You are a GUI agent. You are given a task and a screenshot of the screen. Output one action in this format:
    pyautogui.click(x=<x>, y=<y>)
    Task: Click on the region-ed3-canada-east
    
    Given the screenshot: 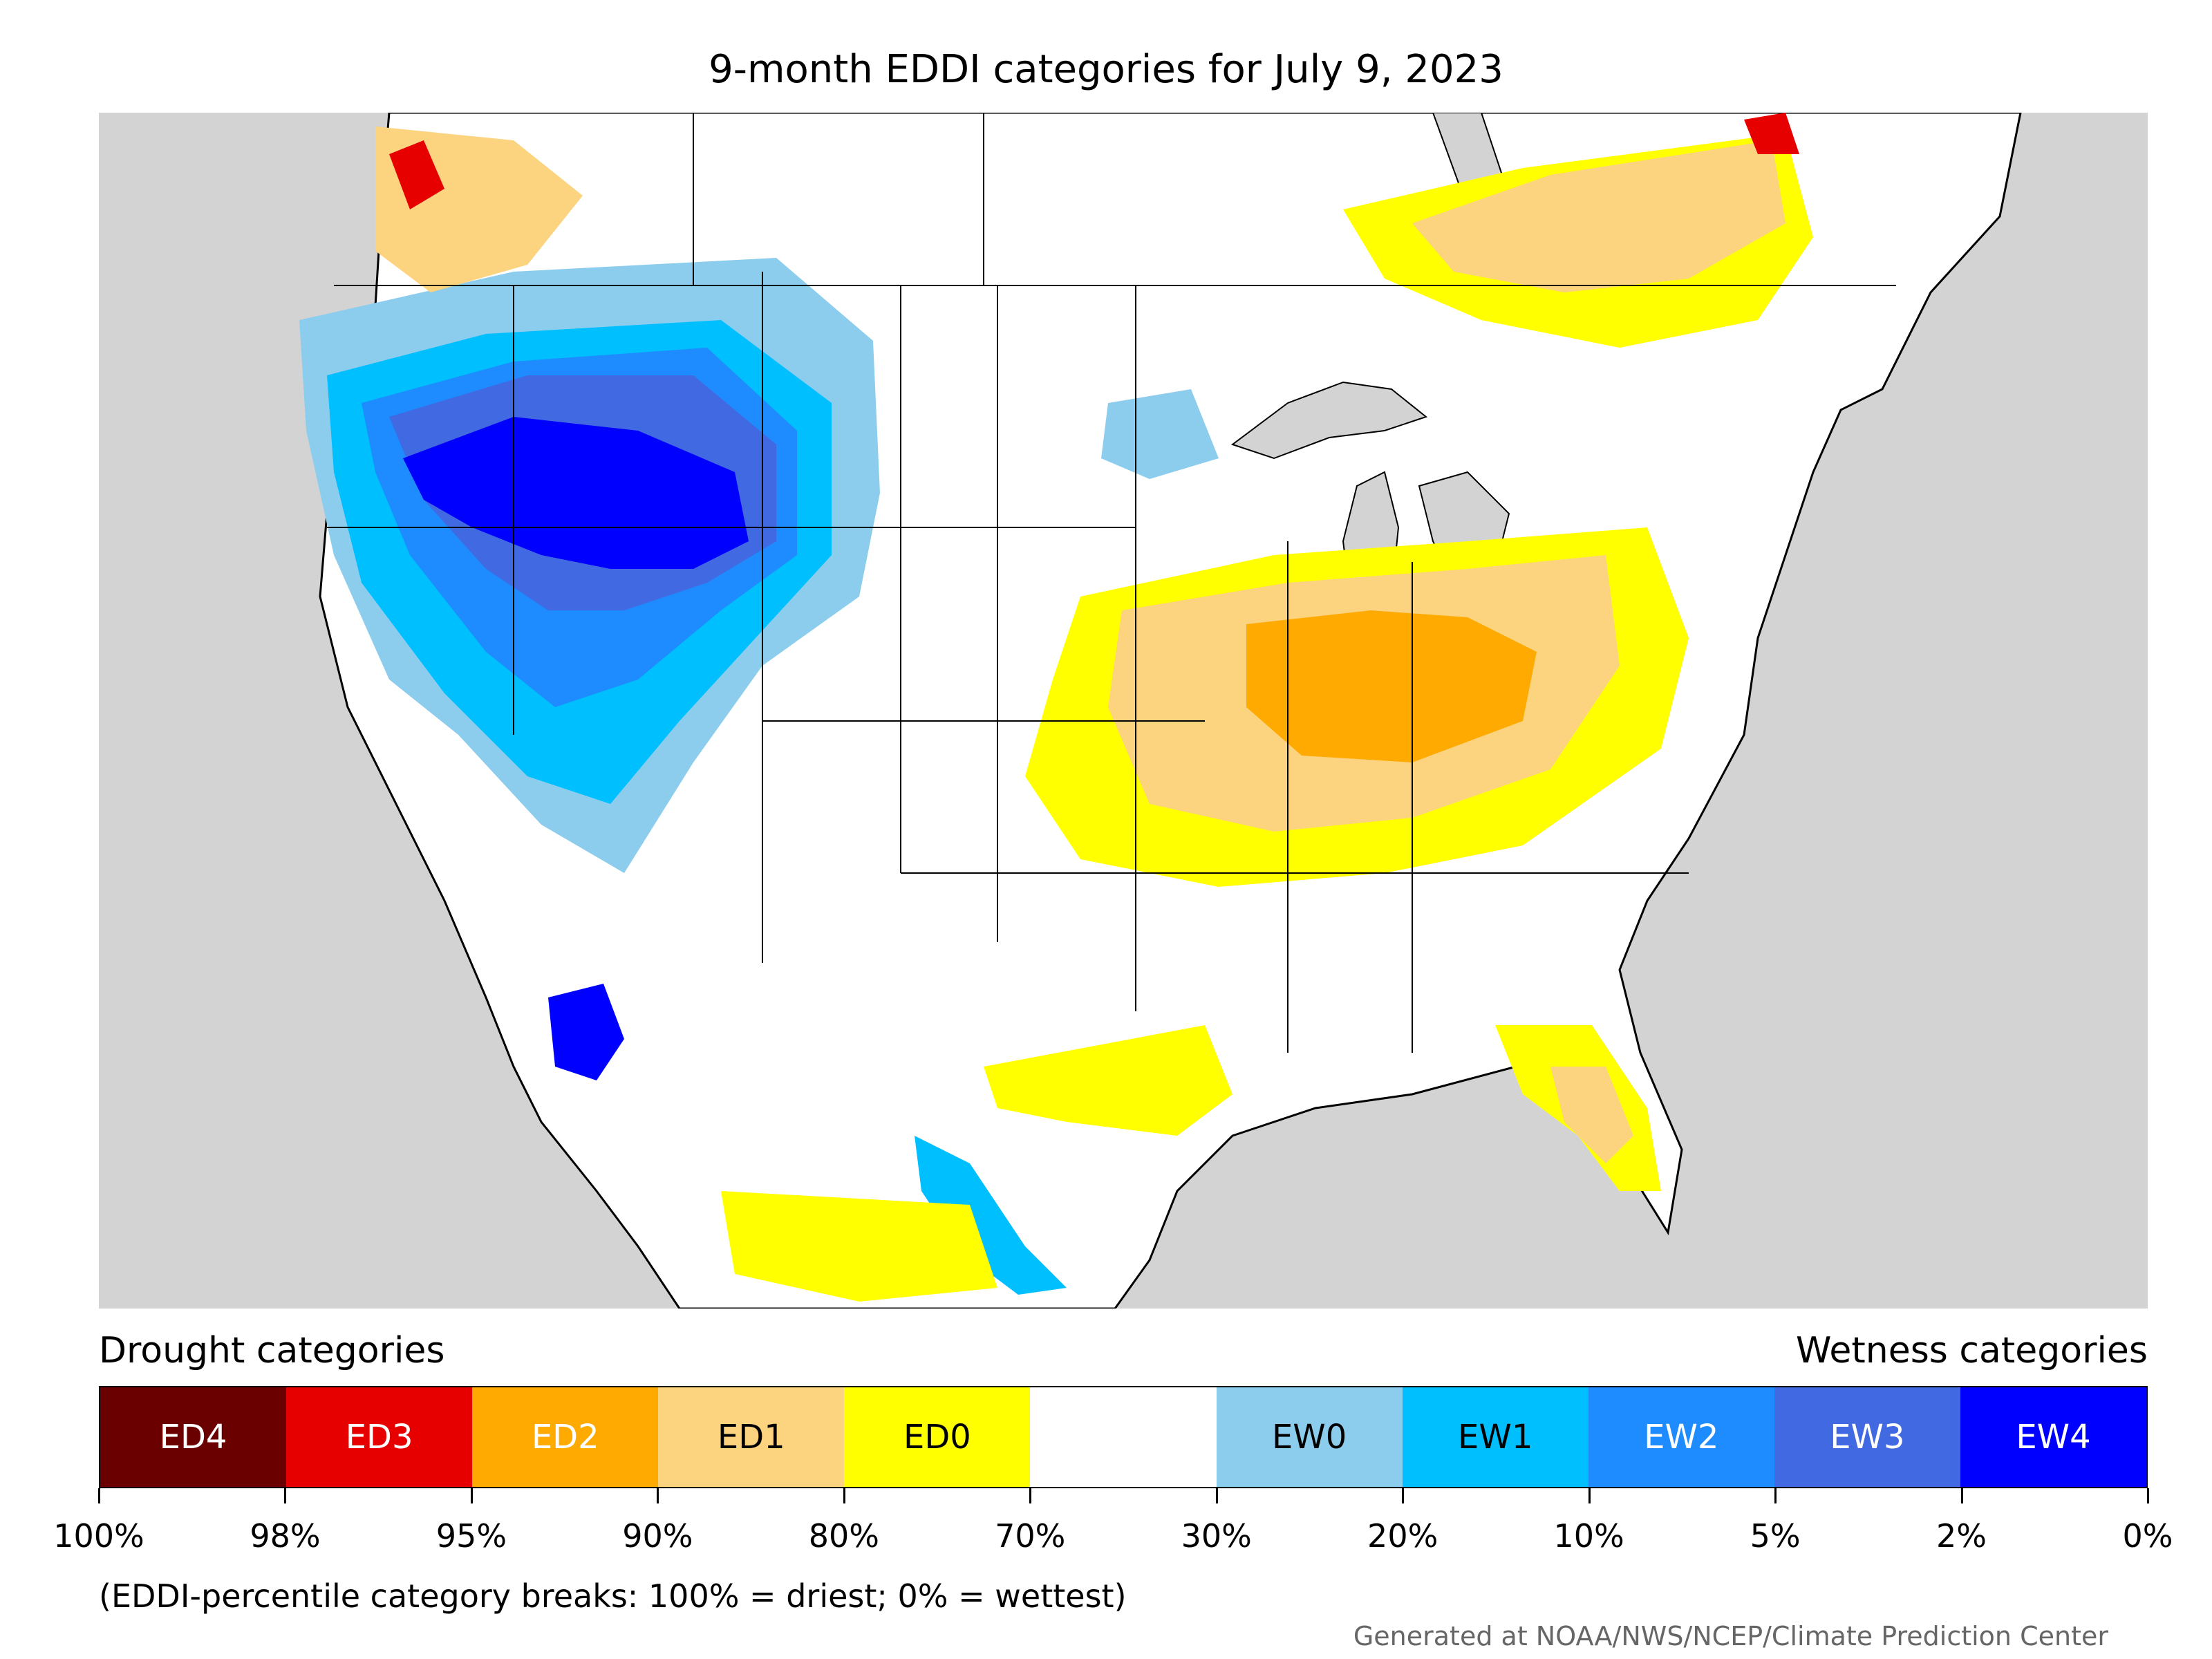 What is the action you would take?
    pyautogui.click(x=1771, y=133)
    